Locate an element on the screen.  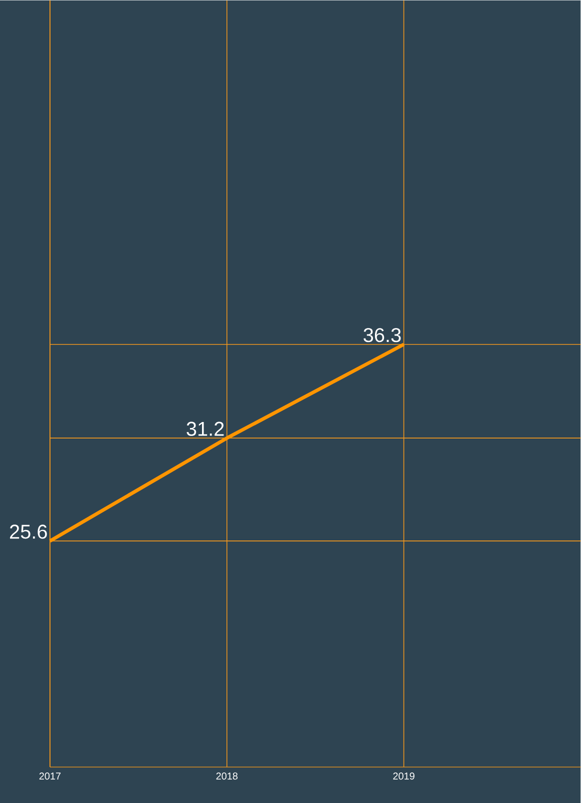
data-label: 25.6 is located at coordinates (28, 531).